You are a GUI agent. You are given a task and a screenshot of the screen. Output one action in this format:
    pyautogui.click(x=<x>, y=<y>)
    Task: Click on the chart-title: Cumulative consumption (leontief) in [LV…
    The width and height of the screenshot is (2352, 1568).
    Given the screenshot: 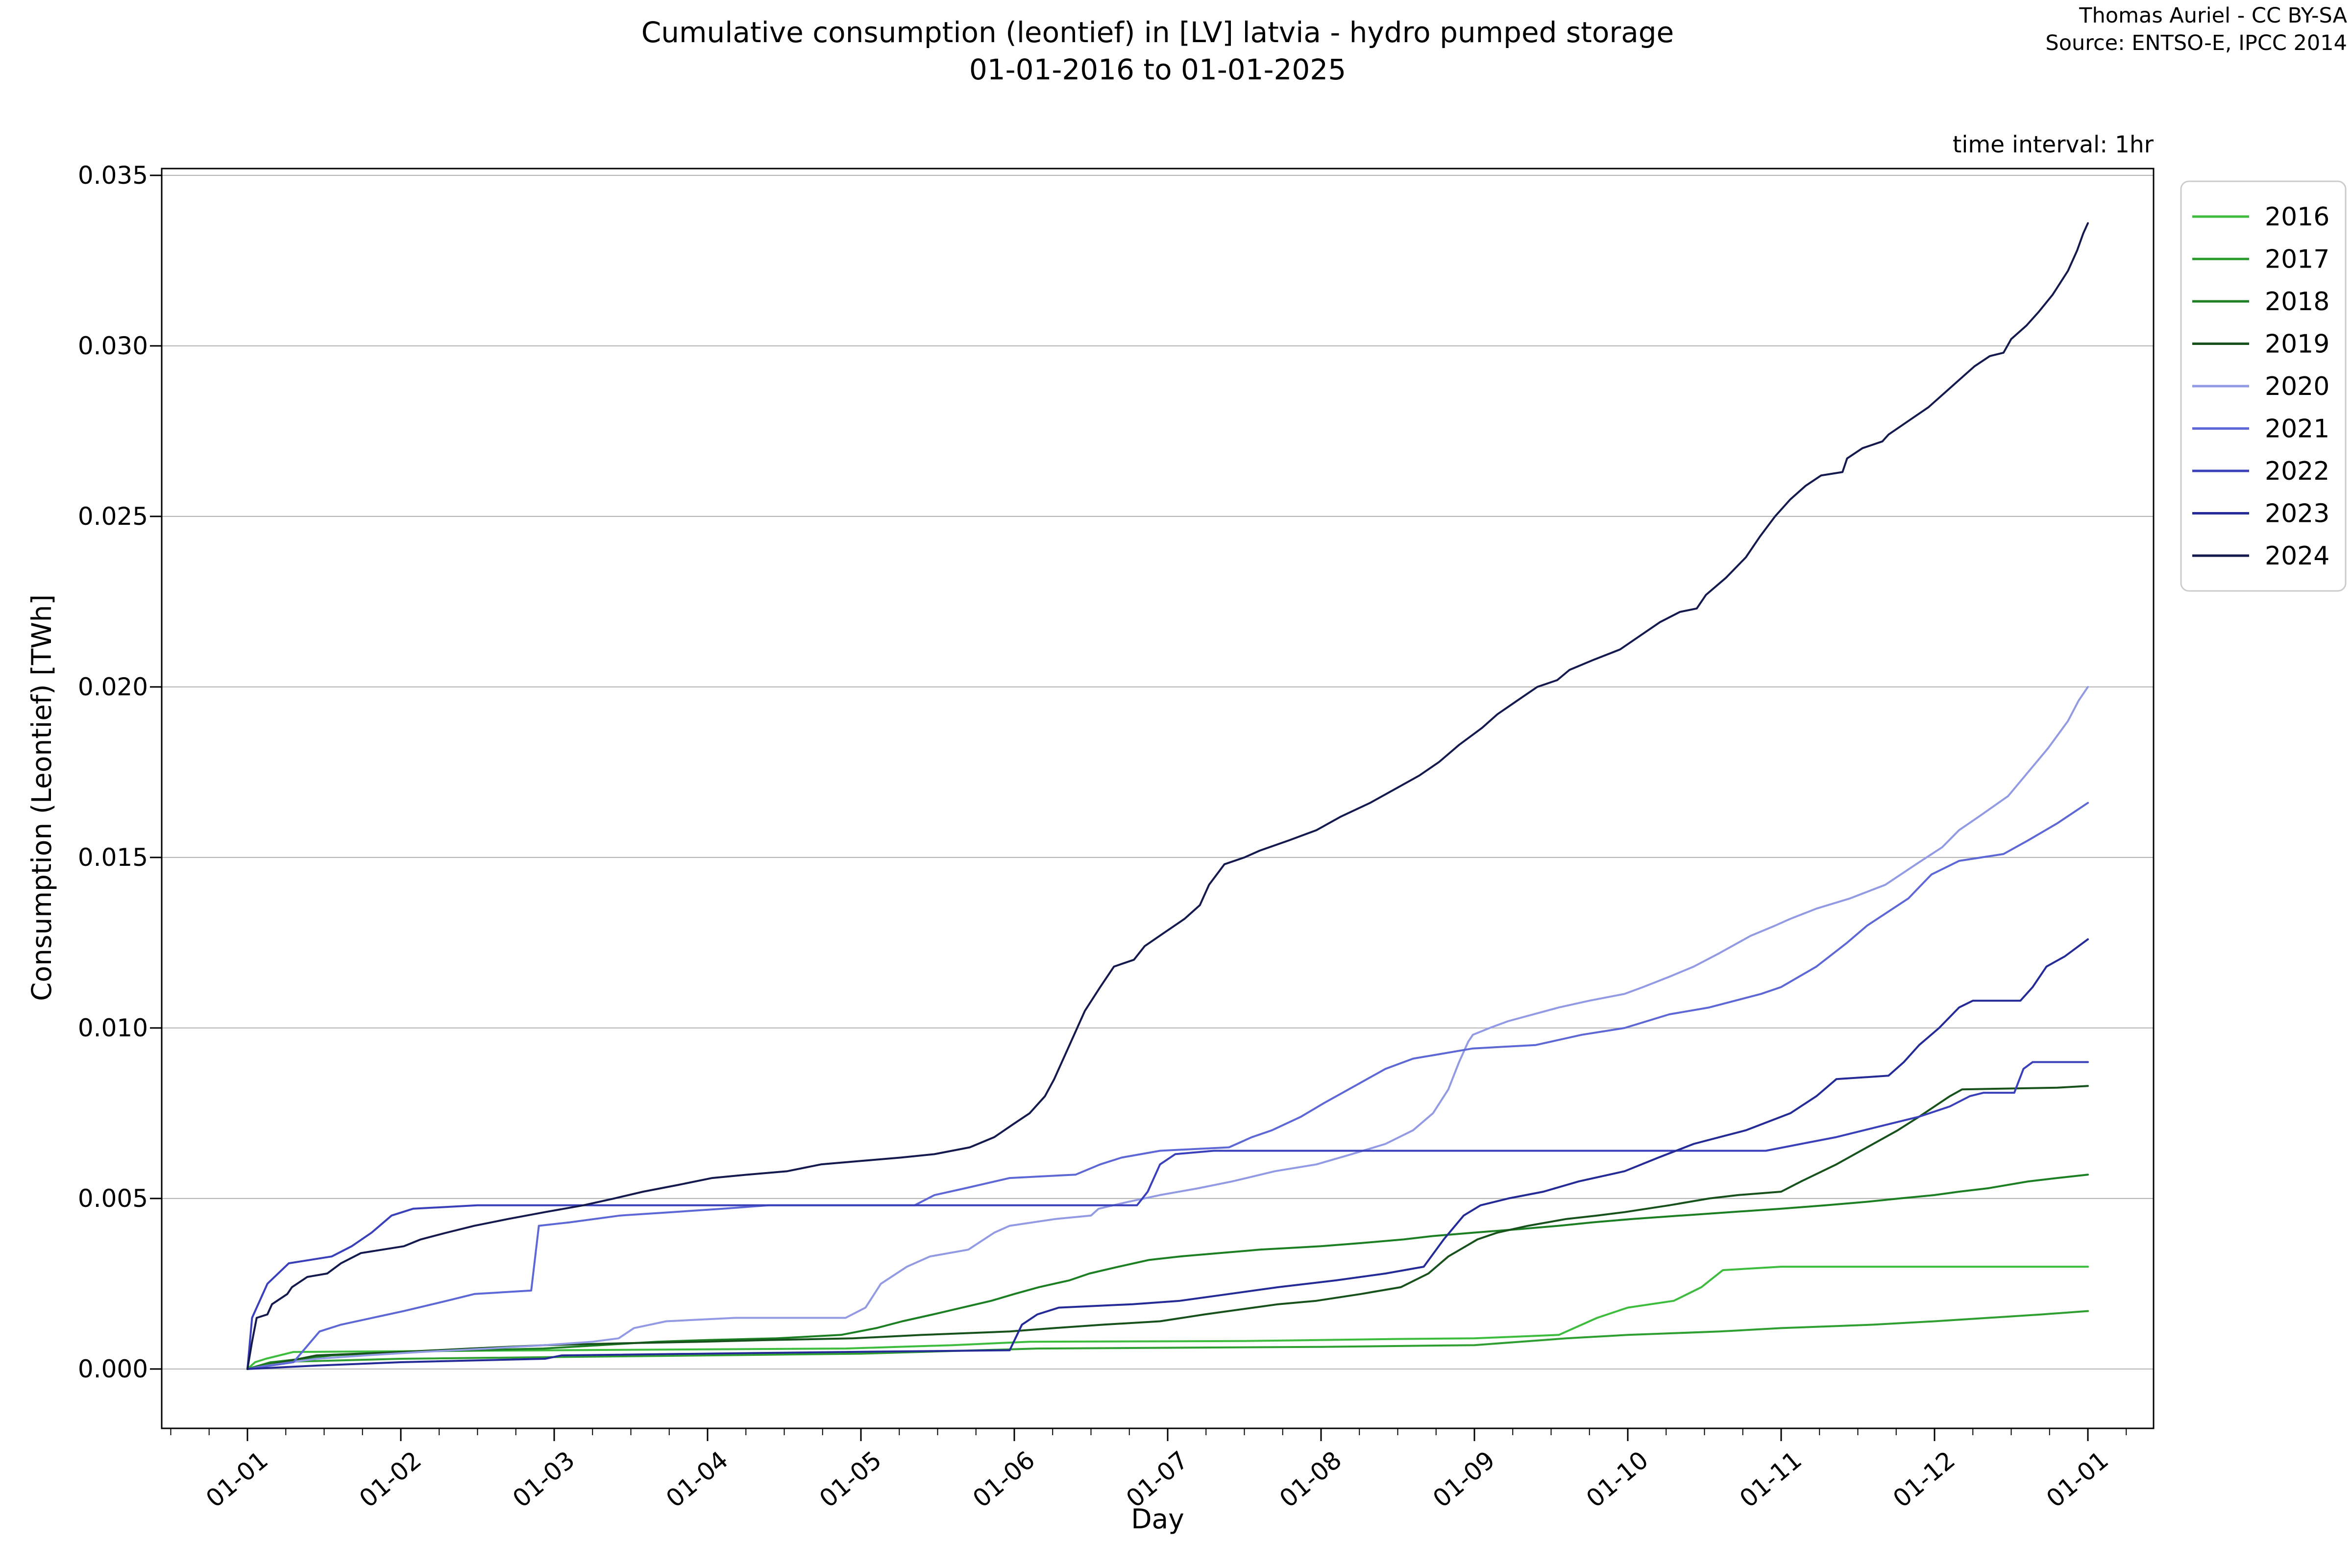 What is the action you would take?
    pyautogui.click(x=1158, y=51)
    